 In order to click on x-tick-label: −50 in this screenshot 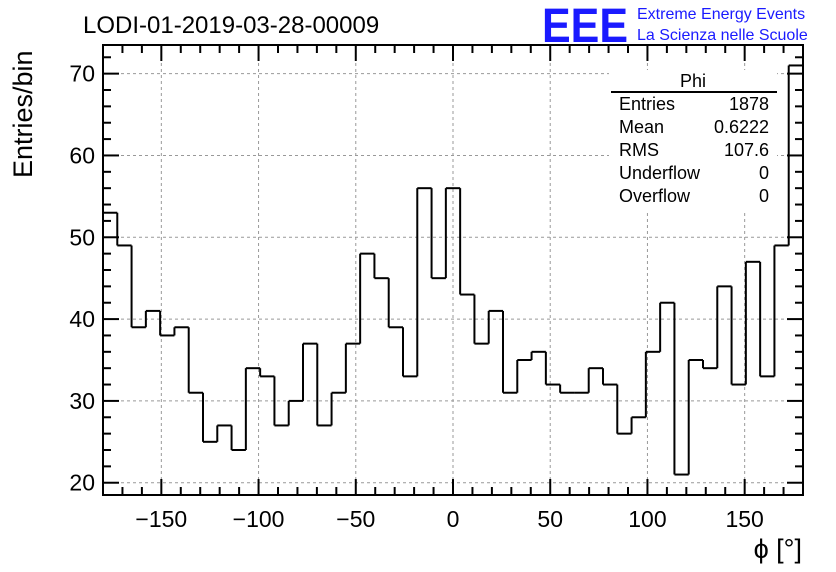, I will do `click(355, 519)`.